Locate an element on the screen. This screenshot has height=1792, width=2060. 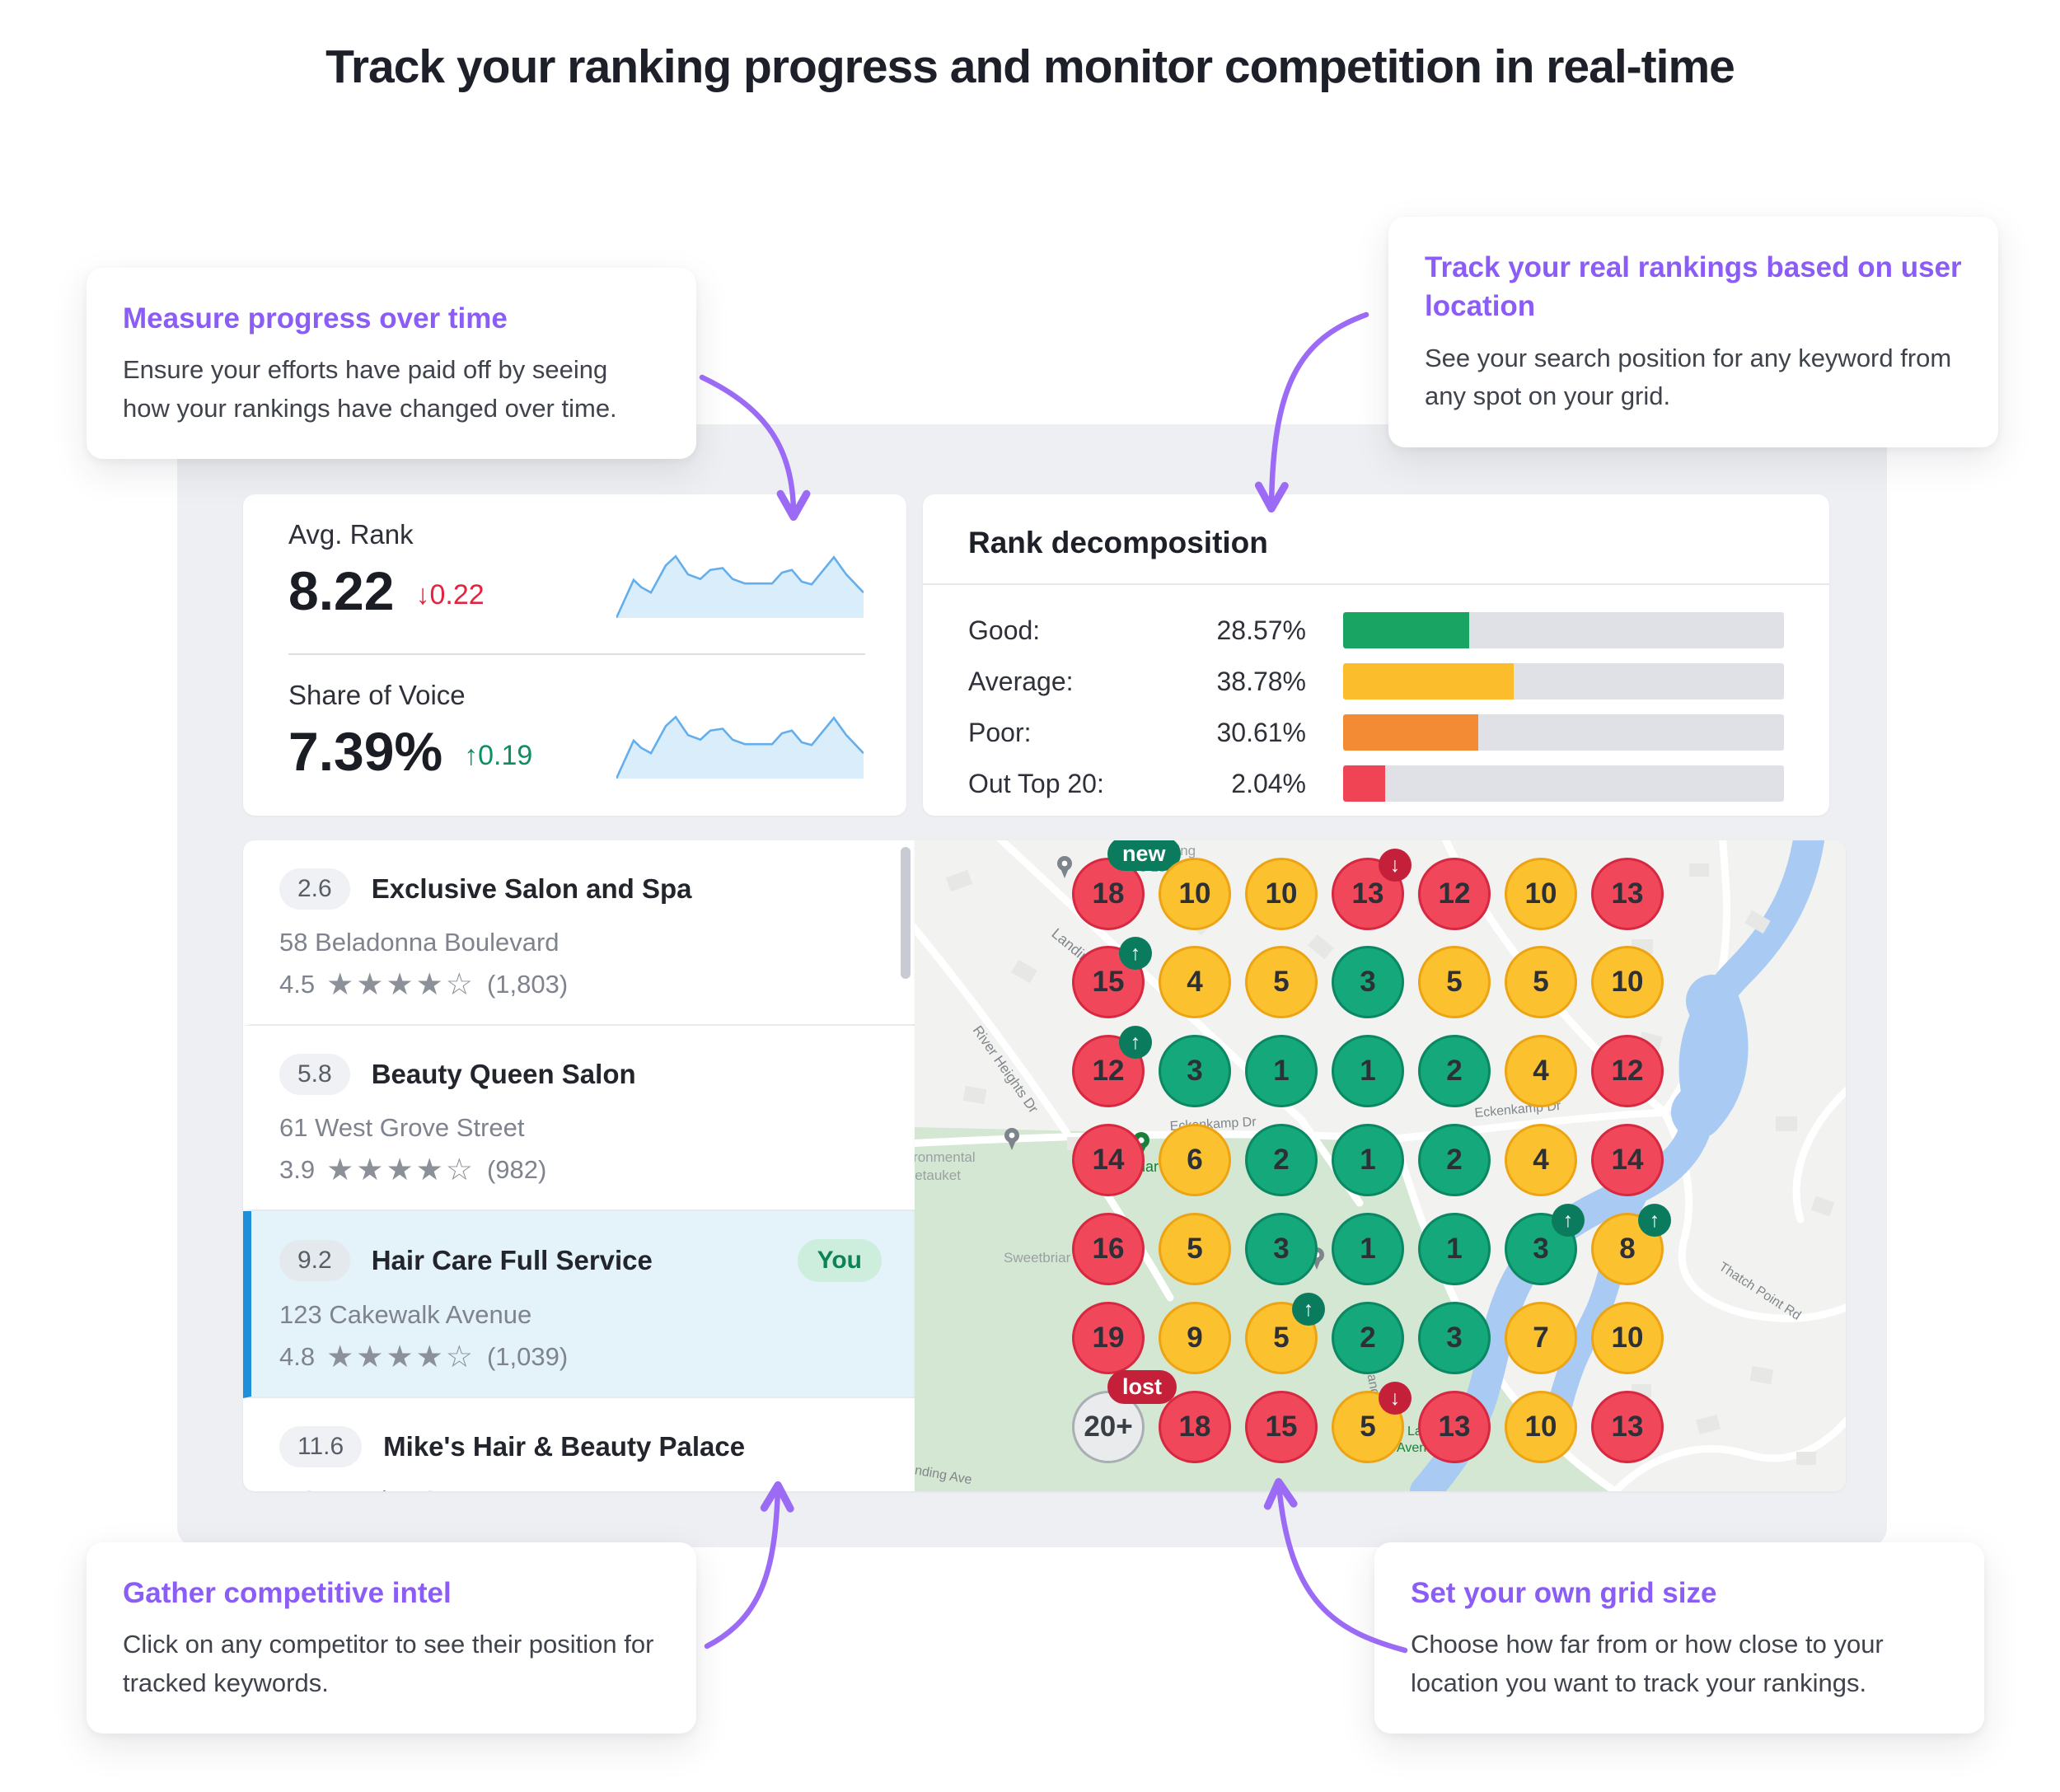
business-row-header: 9.2 Hair Care Full Service You is located at coordinates (580, 1260).